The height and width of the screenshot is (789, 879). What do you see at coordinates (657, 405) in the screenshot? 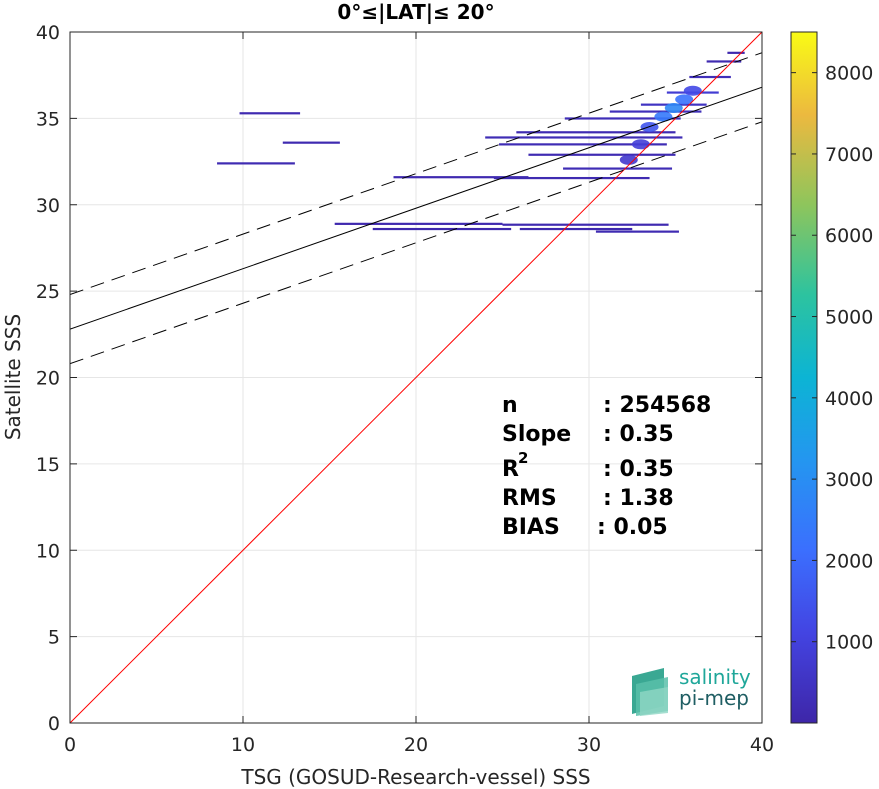
I see `stat-n-value: : 254568` at bounding box center [657, 405].